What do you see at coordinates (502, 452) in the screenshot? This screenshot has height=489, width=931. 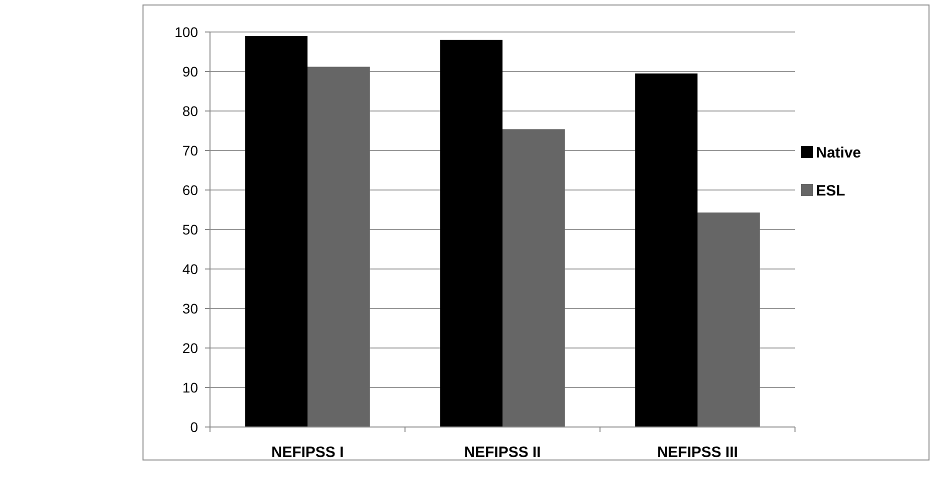 I see `x-tick-label: NEFIPSS II` at bounding box center [502, 452].